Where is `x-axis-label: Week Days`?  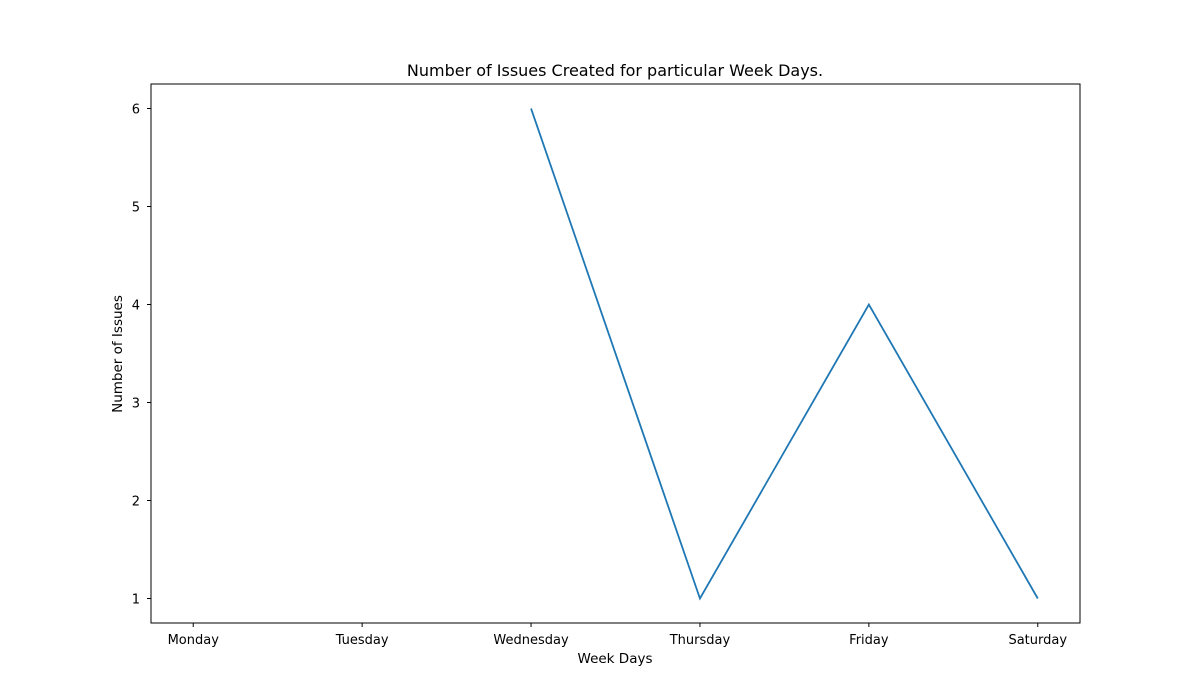
x-axis-label: Week Days is located at coordinates (615, 659).